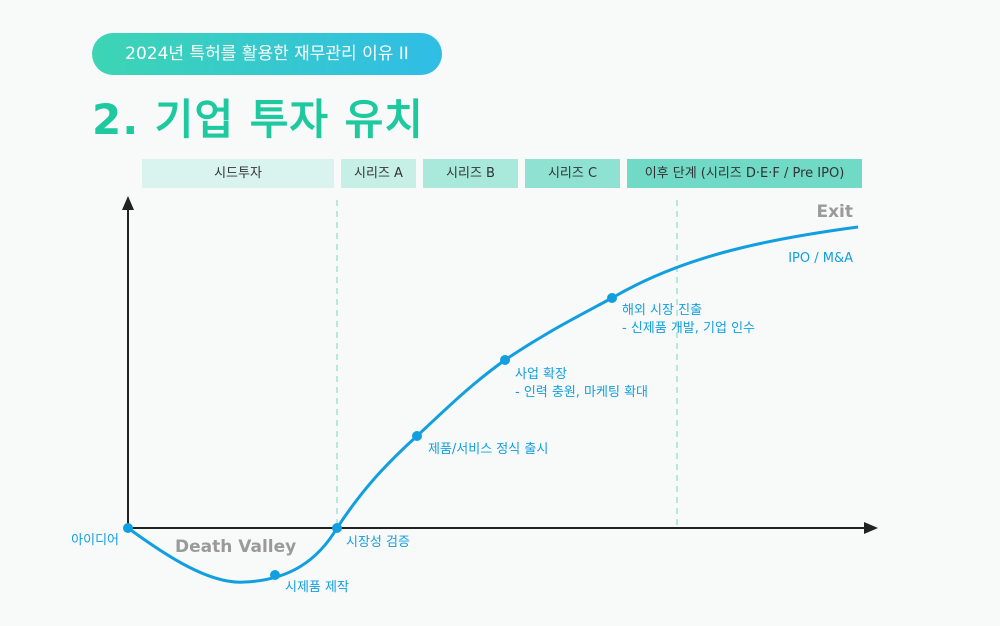 Image resolution: width=1000 pixels, height=626 pixels. What do you see at coordinates (235, 547) in the screenshot?
I see `death-valley-label: Death Valley` at bounding box center [235, 547].